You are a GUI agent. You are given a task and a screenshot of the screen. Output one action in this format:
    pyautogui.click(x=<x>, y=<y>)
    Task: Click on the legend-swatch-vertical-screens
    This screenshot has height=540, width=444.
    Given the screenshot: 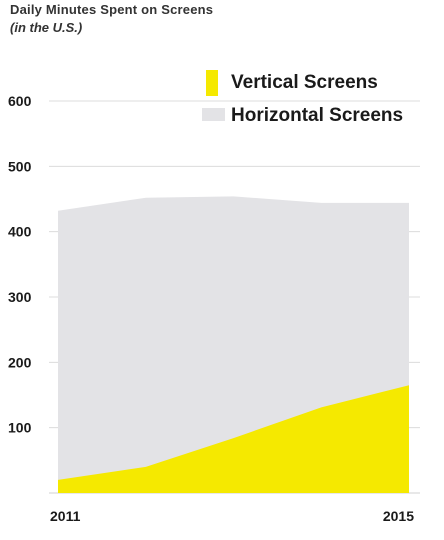 What is the action you would take?
    pyautogui.click(x=212, y=83)
    